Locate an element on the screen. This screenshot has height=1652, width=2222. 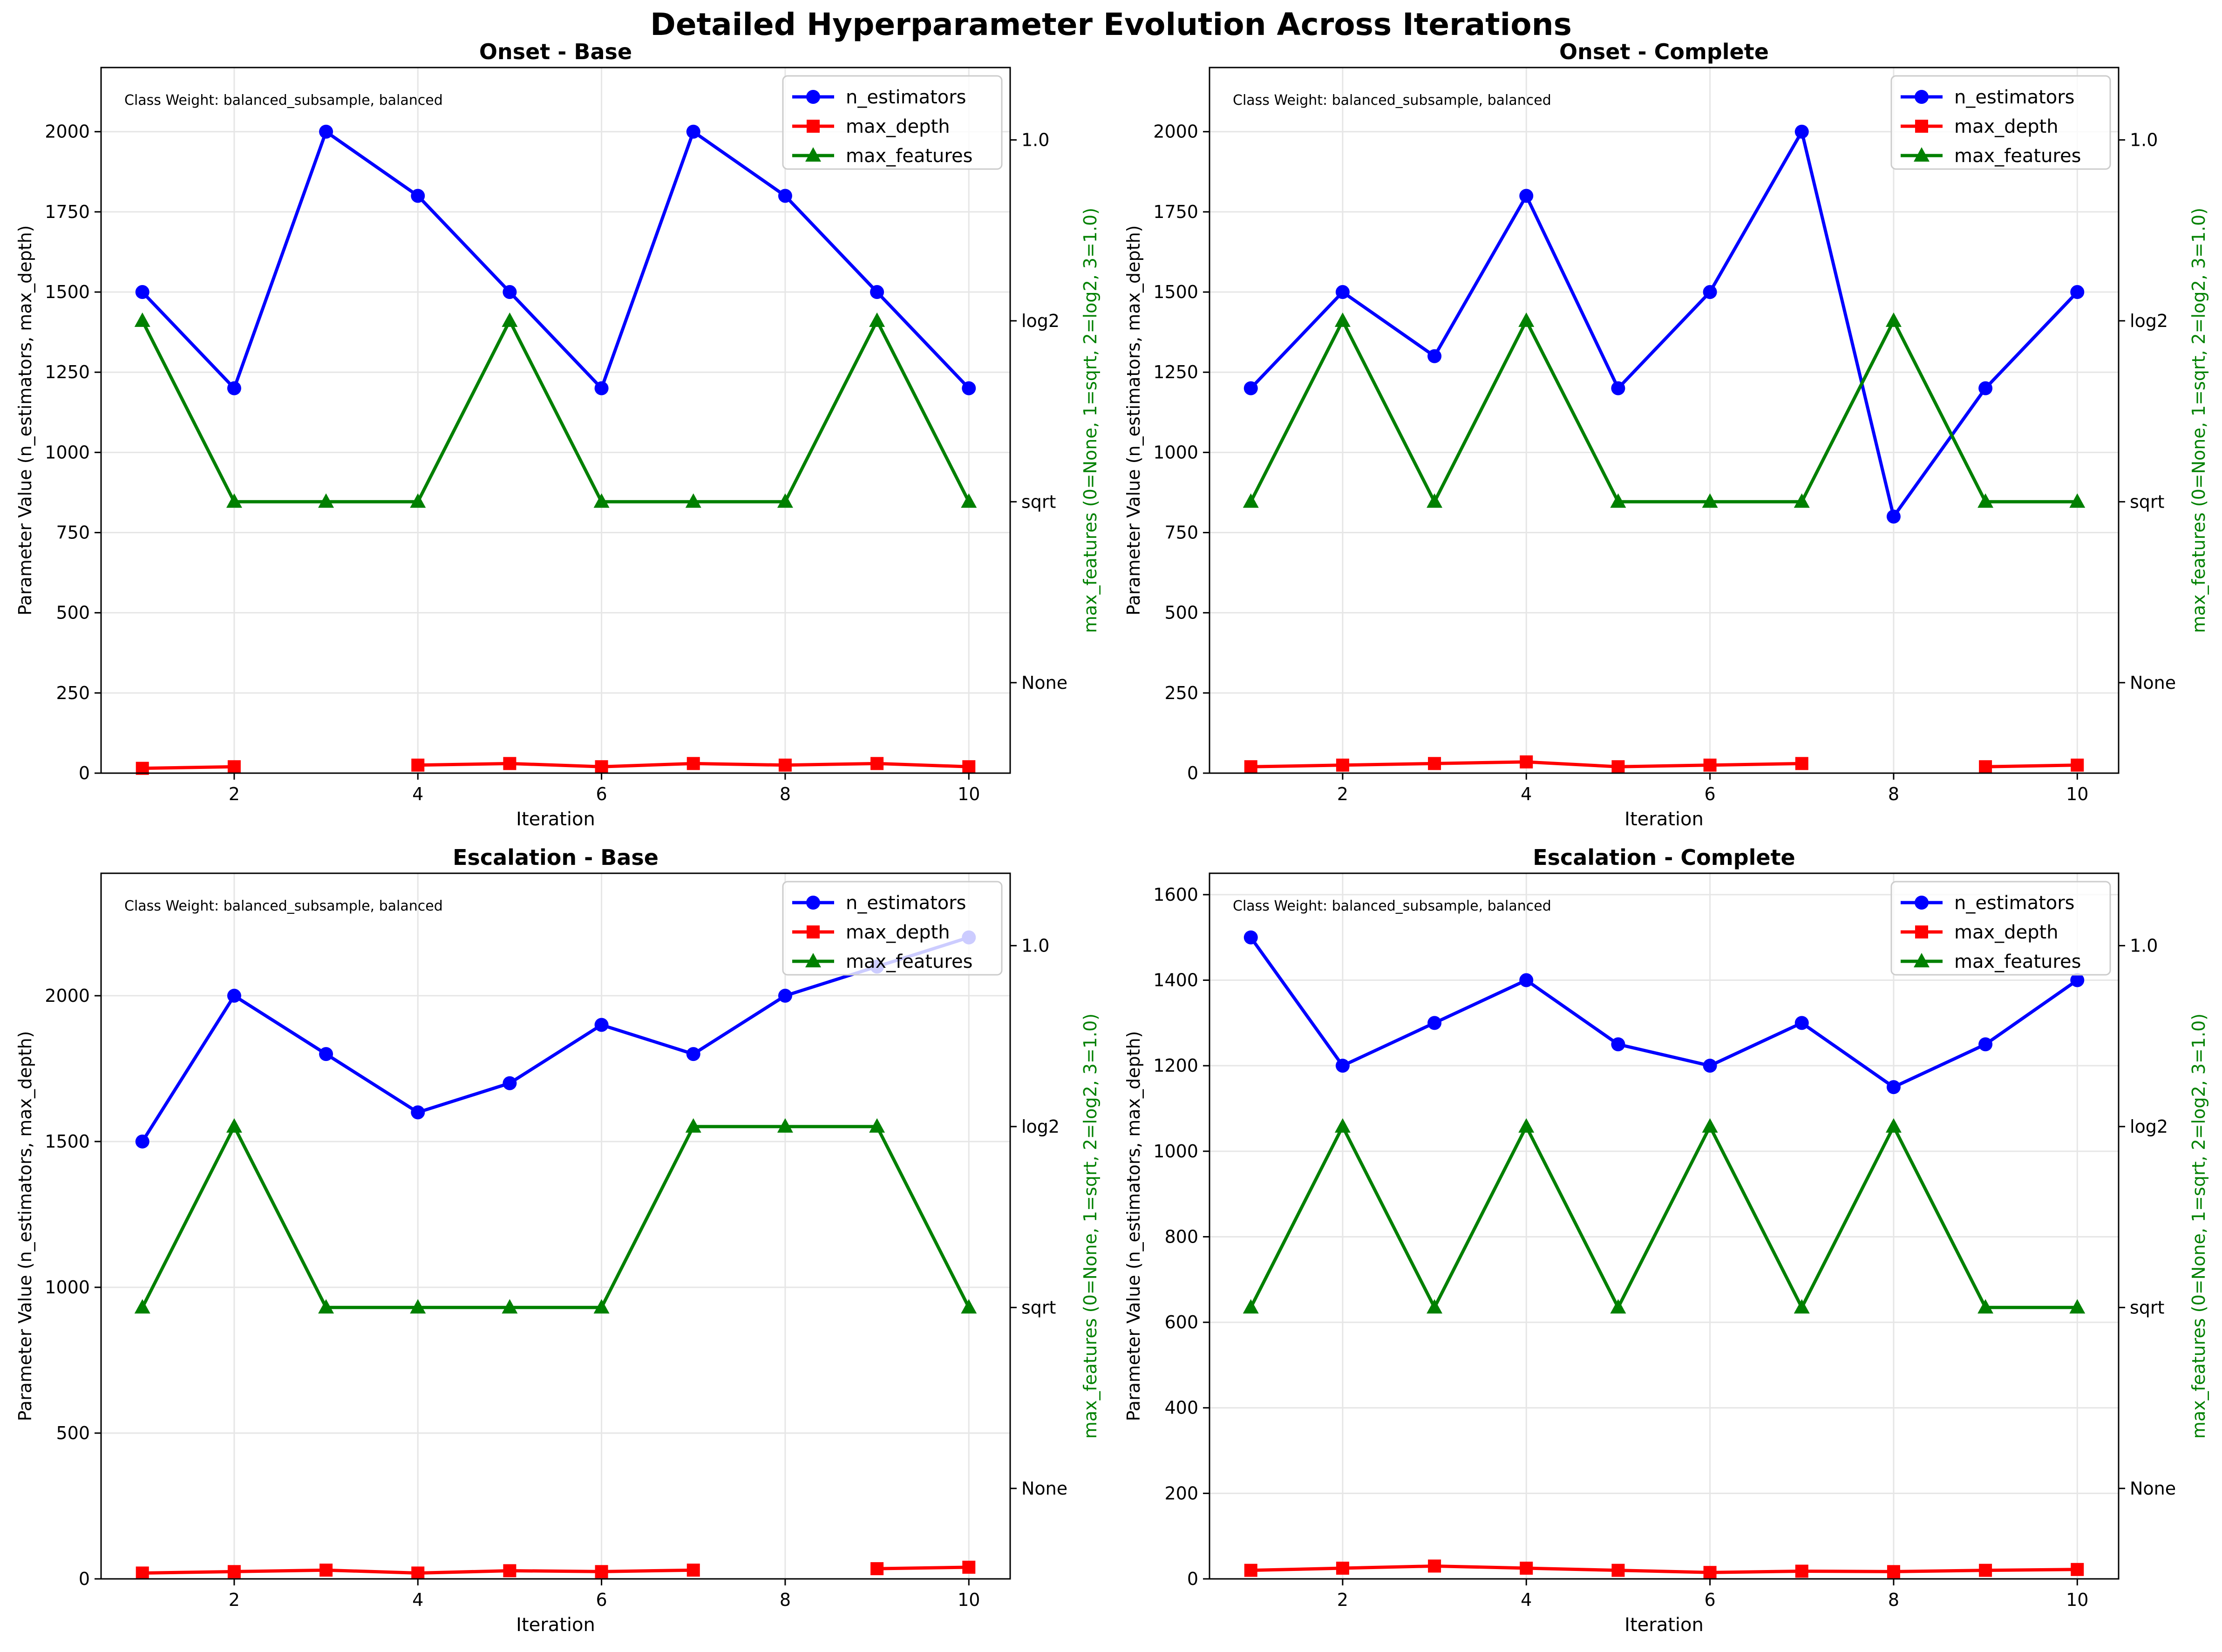
y-tick-label: 800 is located at coordinates (1181, 1236).